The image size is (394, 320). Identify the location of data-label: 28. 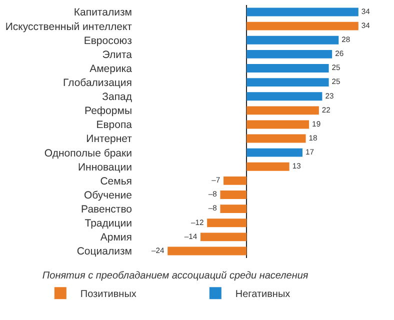
(346, 39).